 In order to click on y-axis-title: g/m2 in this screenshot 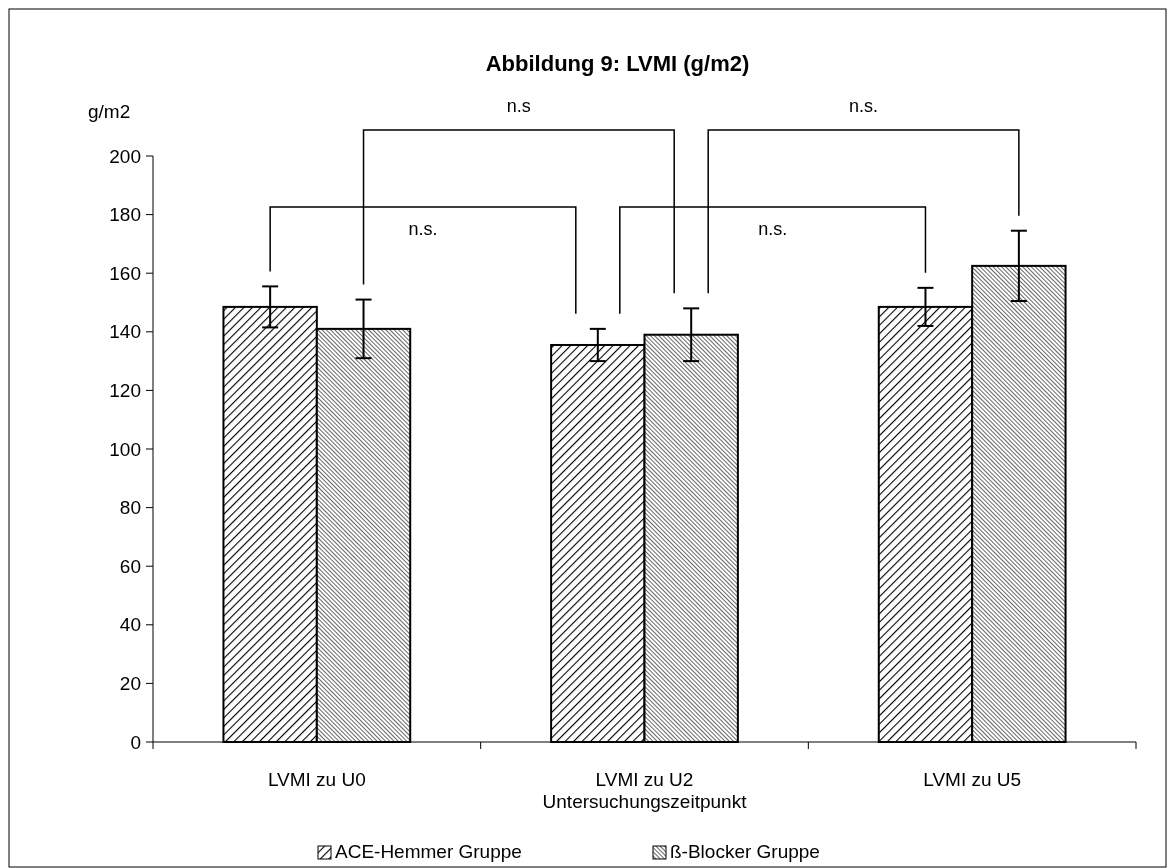, I will do `click(109, 111)`.